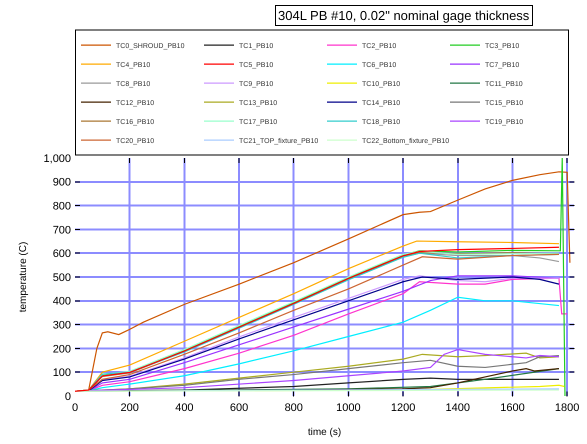 The width and height of the screenshot is (587, 444). What do you see at coordinates (62, 325) in the screenshot?
I see `y-tick-label: 300` at bounding box center [62, 325].